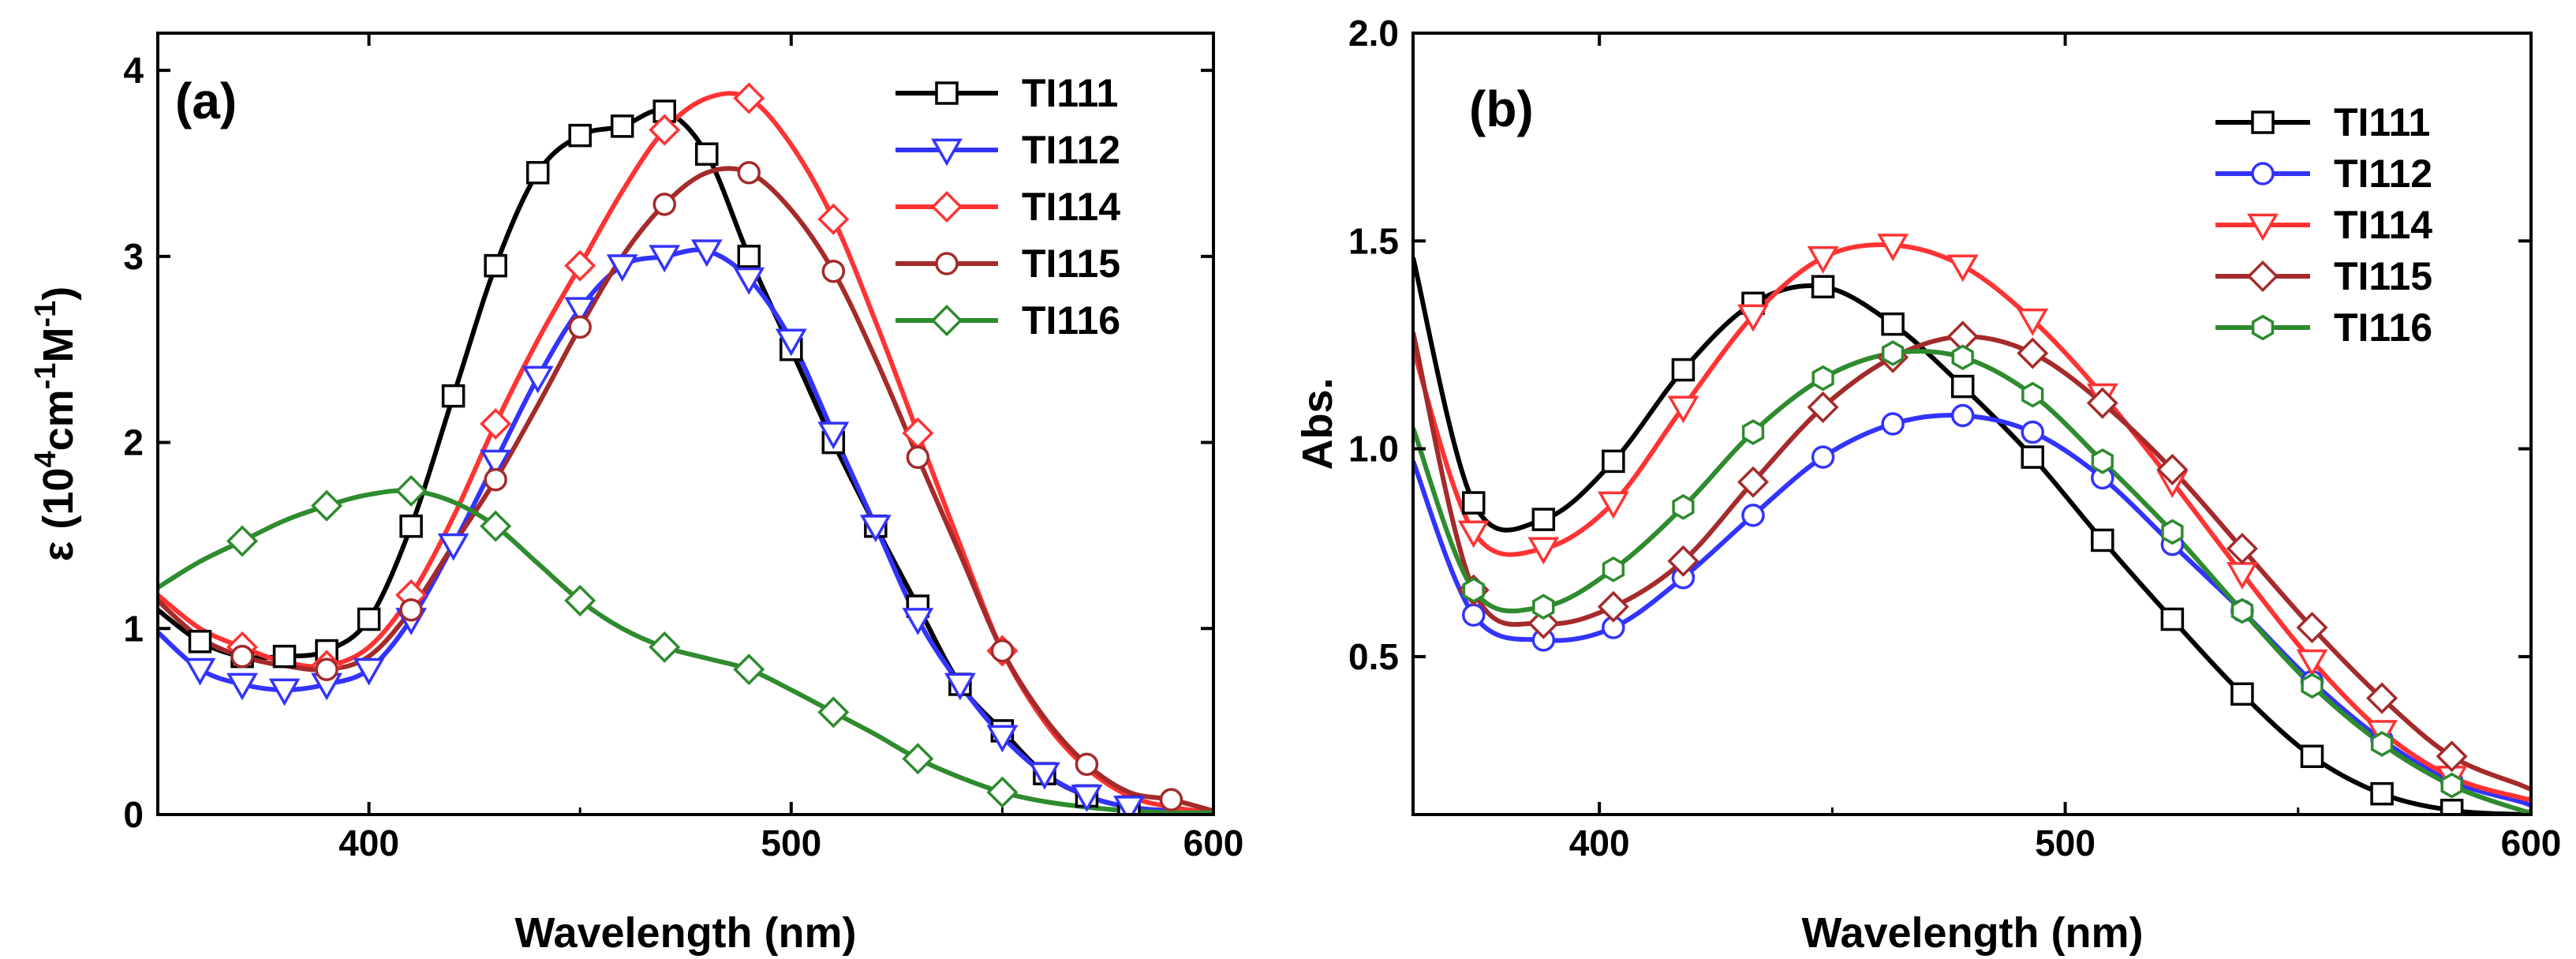 The width and height of the screenshot is (2576, 959). Describe the element at coordinates (946, 320) in the screenshot. I see `legend-marker-a-TI116` at that location.